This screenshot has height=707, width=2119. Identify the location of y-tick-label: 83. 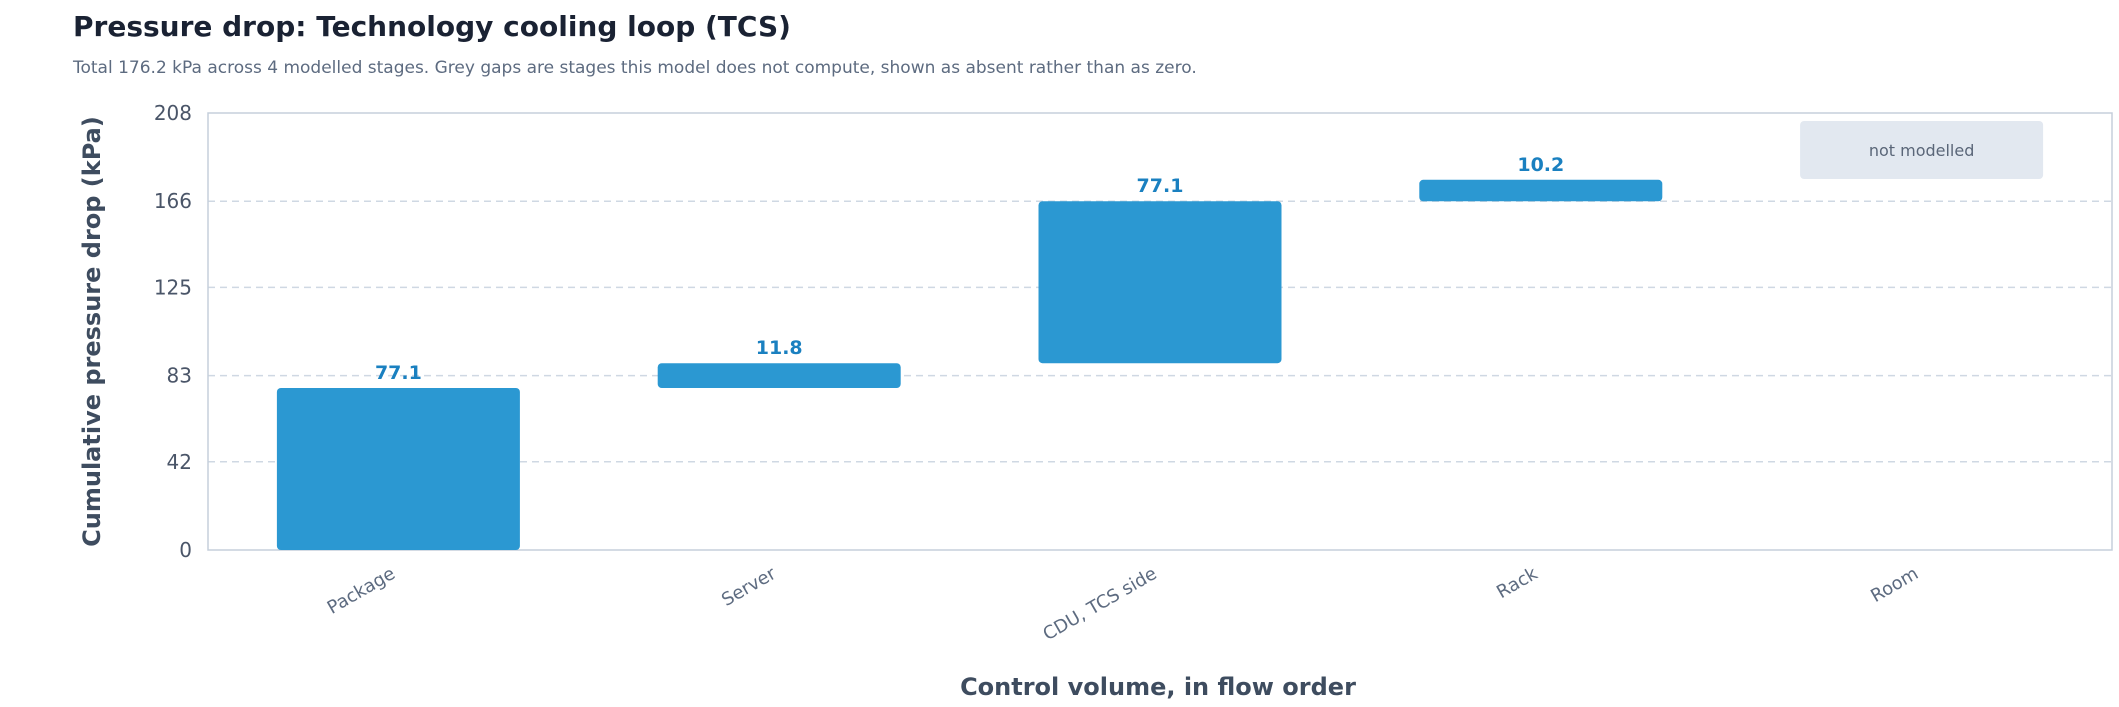
(179, 376).